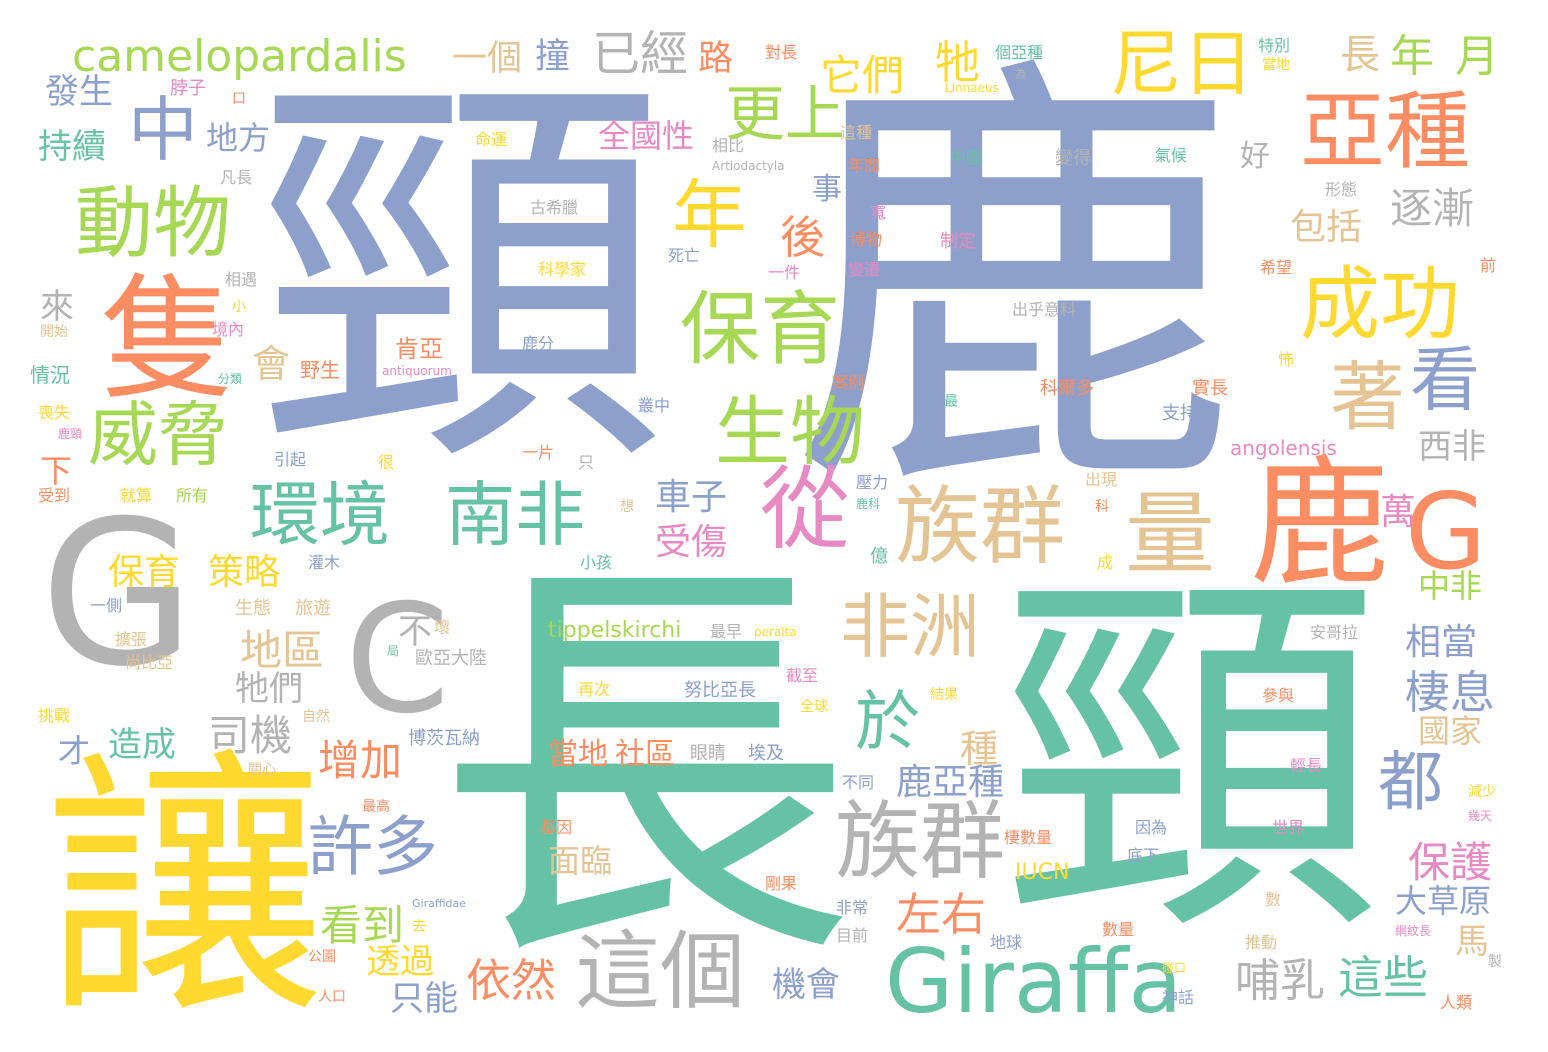 The width and height of the screenshot is (1548, 1052). Describe the element at coordinates (1443, 901) in the screenshot. I see `word-67: 大草原` at that location.